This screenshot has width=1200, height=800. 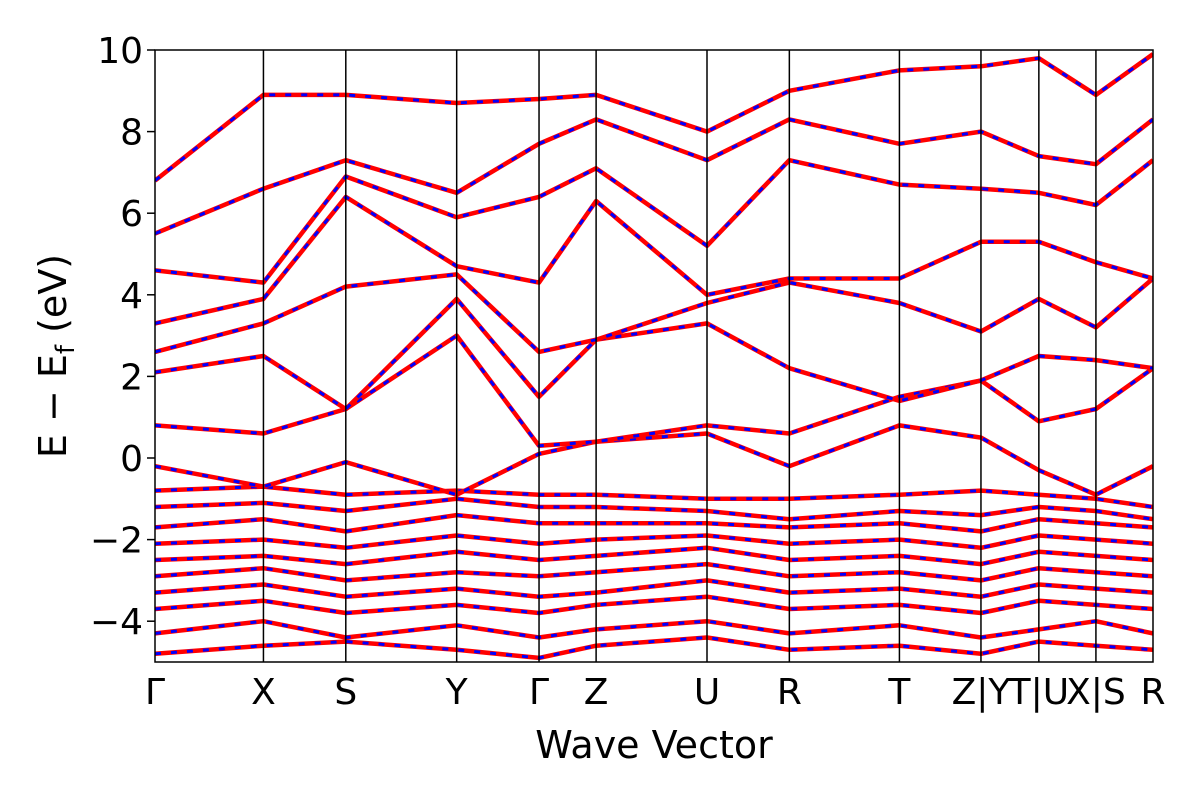 What do you see at coordinates (53, 299) in the screenshot?
I see `y-axis-label-unit: (eV)` at bounding box center [53, 299].